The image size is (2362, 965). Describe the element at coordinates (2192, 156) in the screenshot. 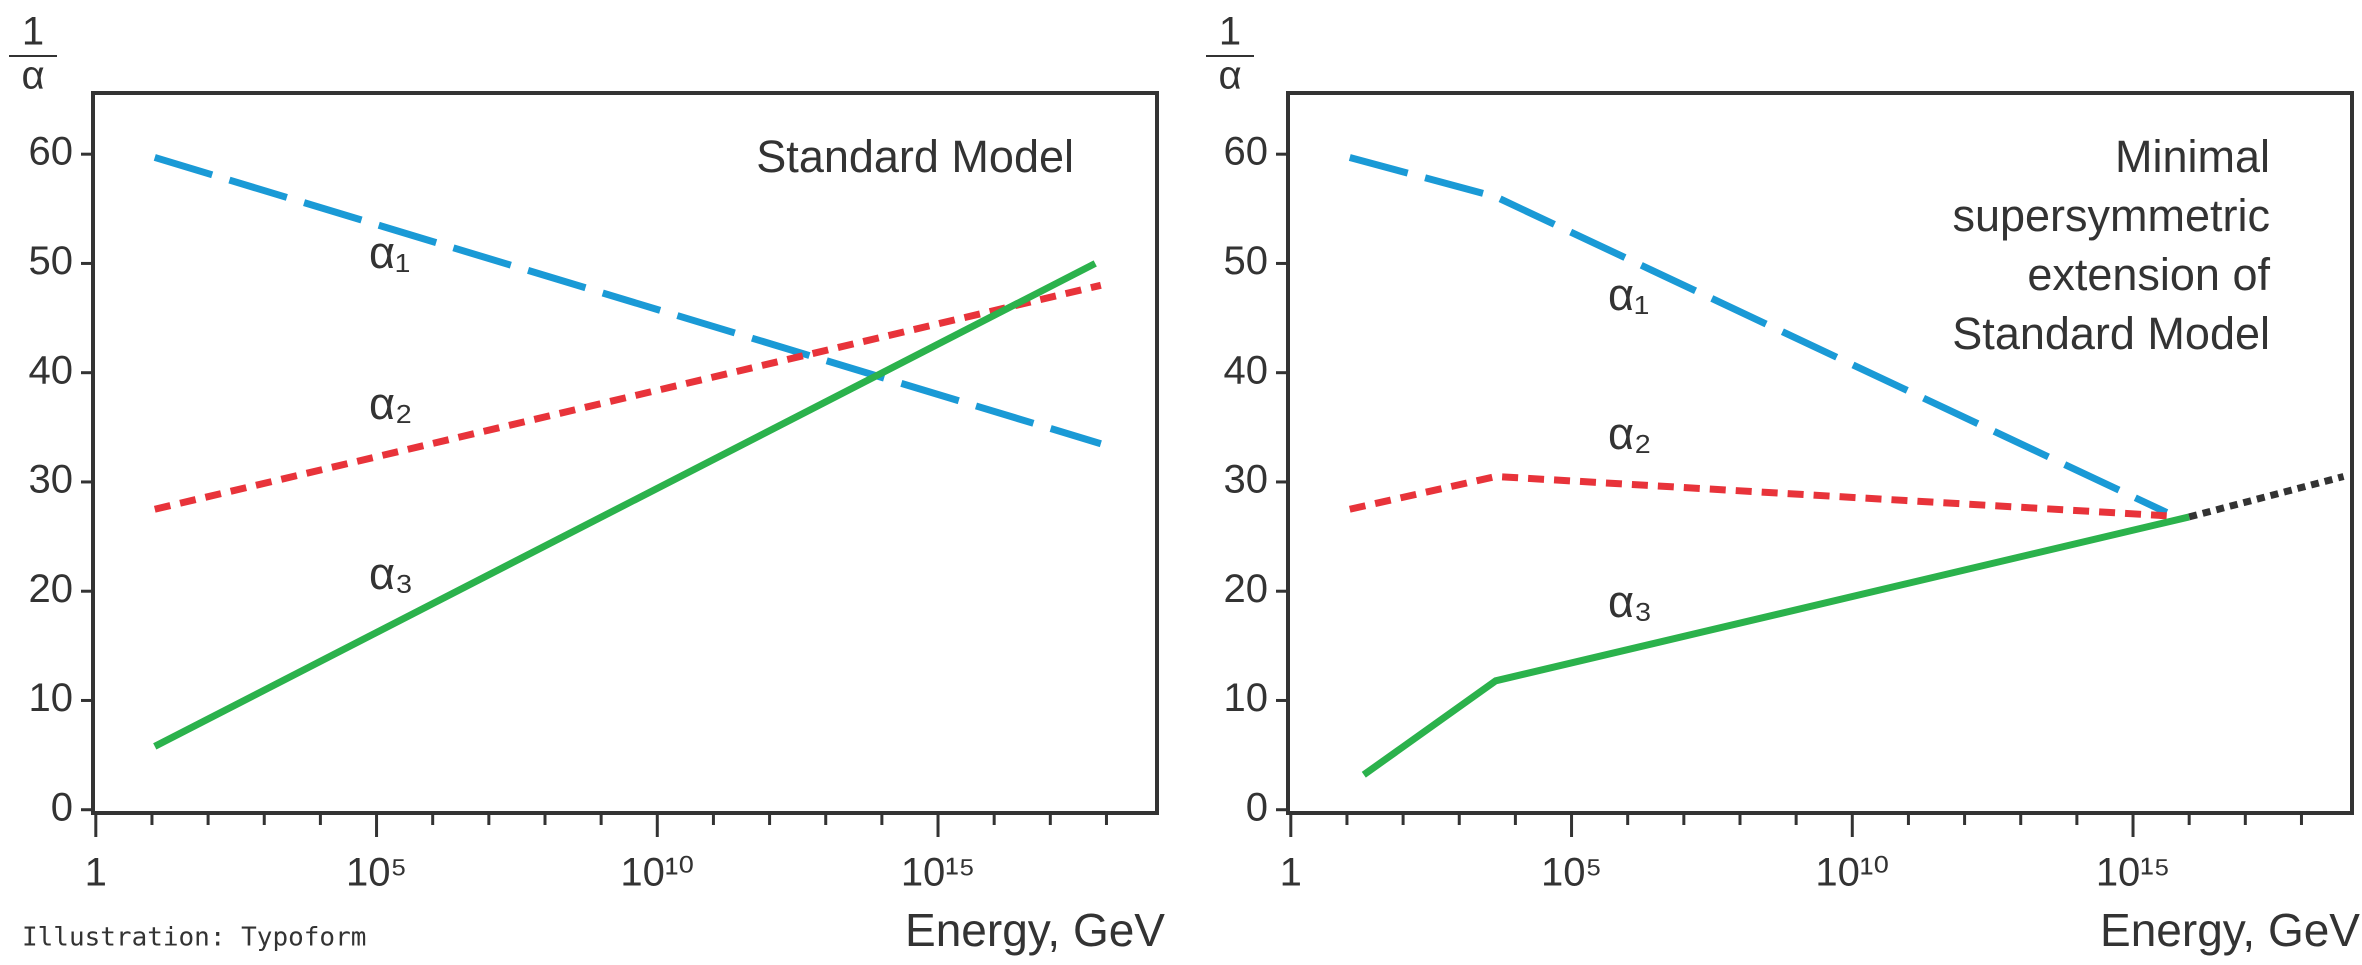

I see `chart-title: Minimal` at that location.